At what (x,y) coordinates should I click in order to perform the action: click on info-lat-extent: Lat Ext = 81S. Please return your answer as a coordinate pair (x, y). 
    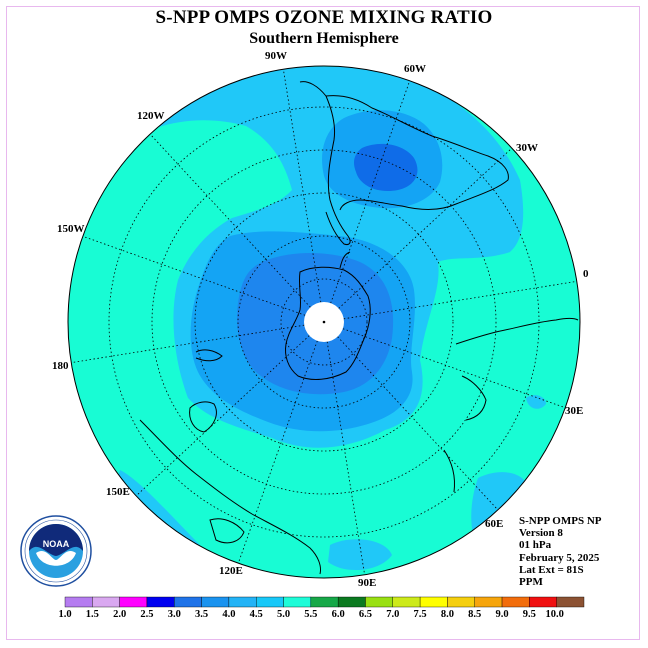
    Looking at the image, I should click on (551, 569).